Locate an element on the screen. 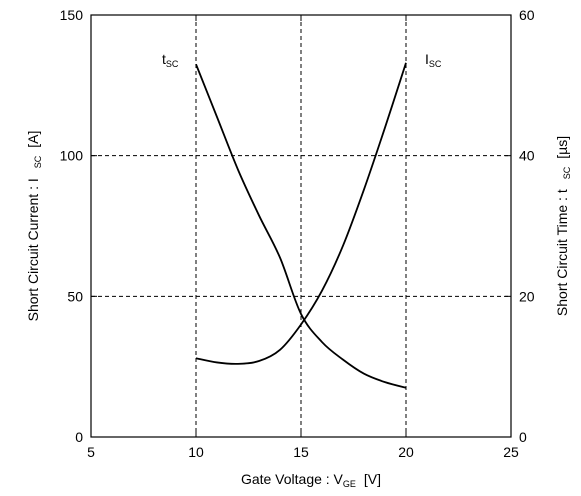 The image size is (581, 496). left-y-tick-label: 50 is located at coordinates (75, 296).